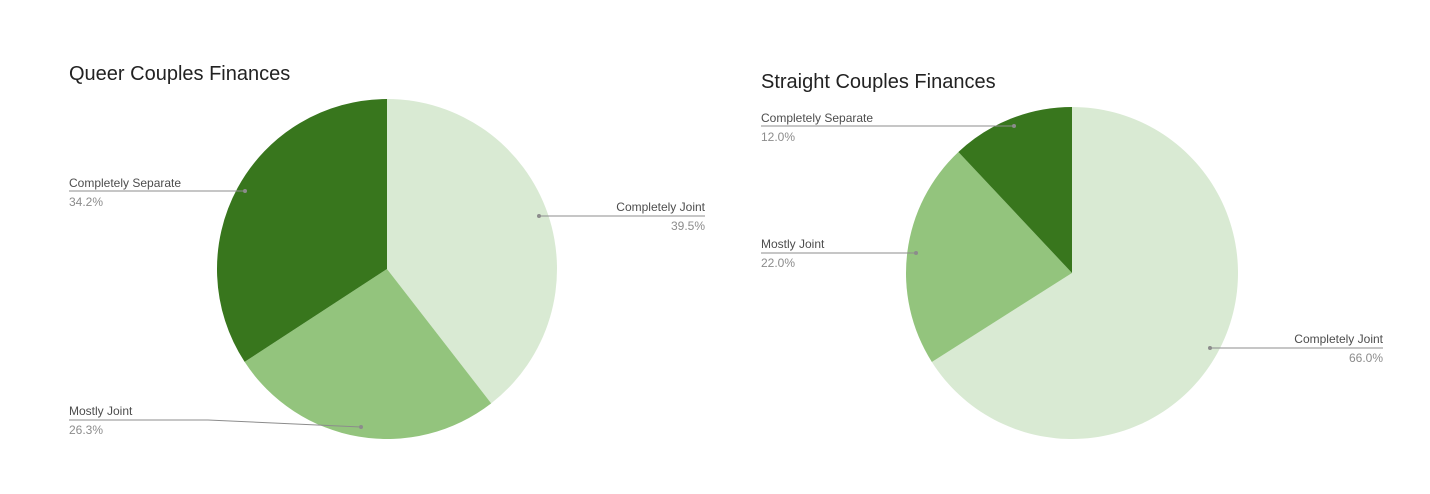  I want to click on slice-value: 22.0%, so click(778, 263).